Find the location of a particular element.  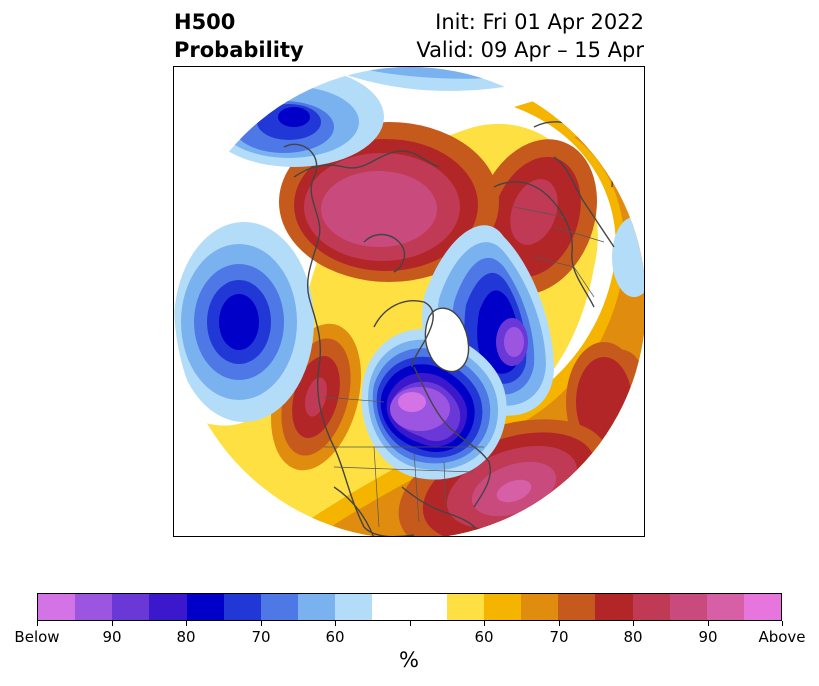

canadian-arctic-high is located at coordinates (389, 202).